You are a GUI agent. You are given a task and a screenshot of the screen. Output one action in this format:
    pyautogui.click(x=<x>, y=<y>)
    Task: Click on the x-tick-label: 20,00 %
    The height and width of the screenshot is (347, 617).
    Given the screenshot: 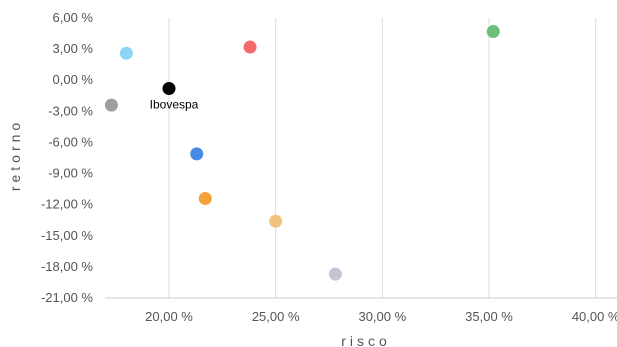 What is the action you would take?
    pyautogui.click(x=169, y=316)
    